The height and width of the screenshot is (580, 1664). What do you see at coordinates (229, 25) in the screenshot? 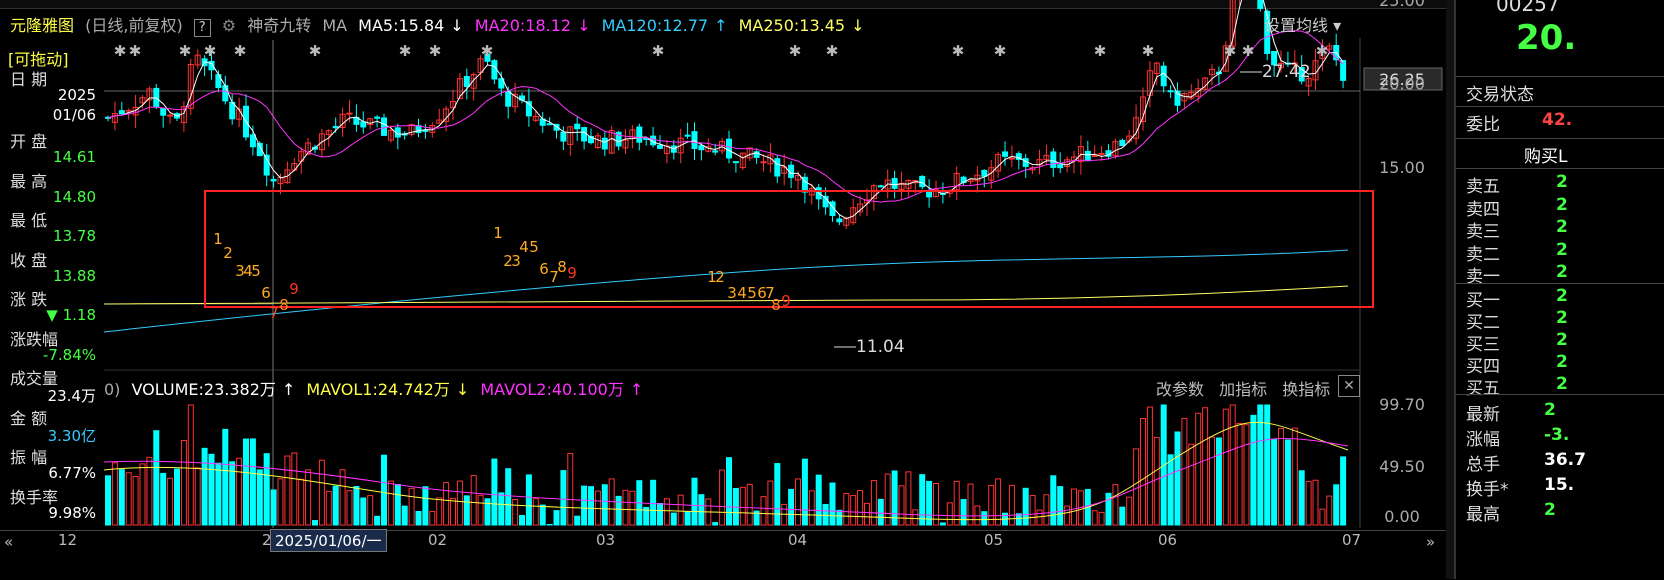
I see `gear-icon: ⚙` at bounding box center [229, 25].